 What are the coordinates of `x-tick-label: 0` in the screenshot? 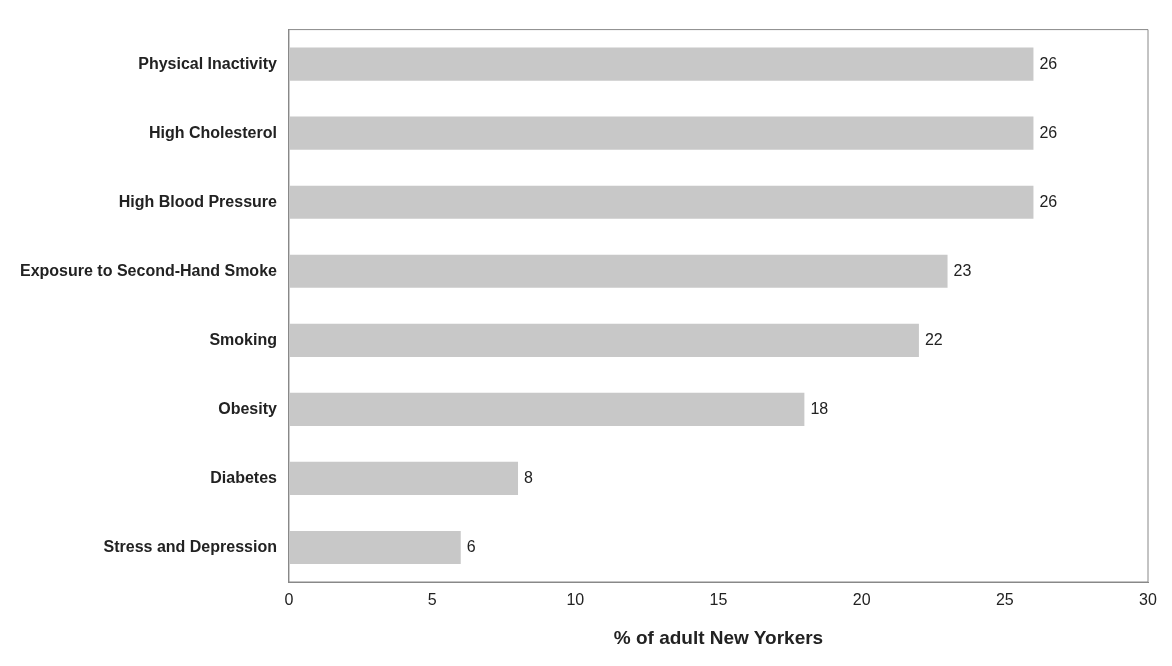 It's located at (289, 600).